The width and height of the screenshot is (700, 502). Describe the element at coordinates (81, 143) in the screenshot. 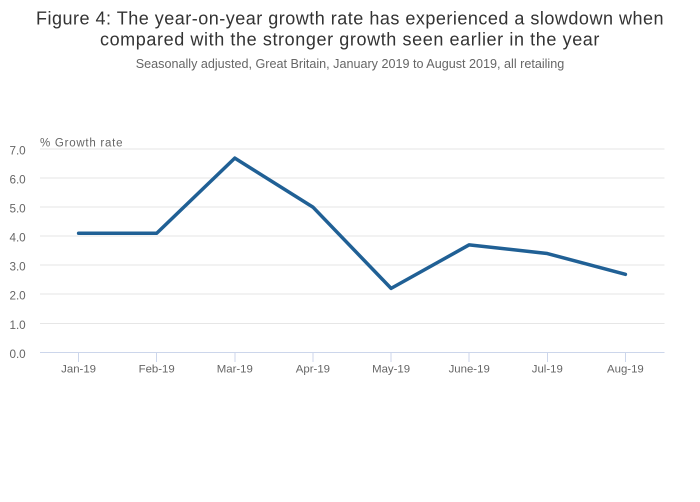

I see `svg-text: % Growth rate` at that location.